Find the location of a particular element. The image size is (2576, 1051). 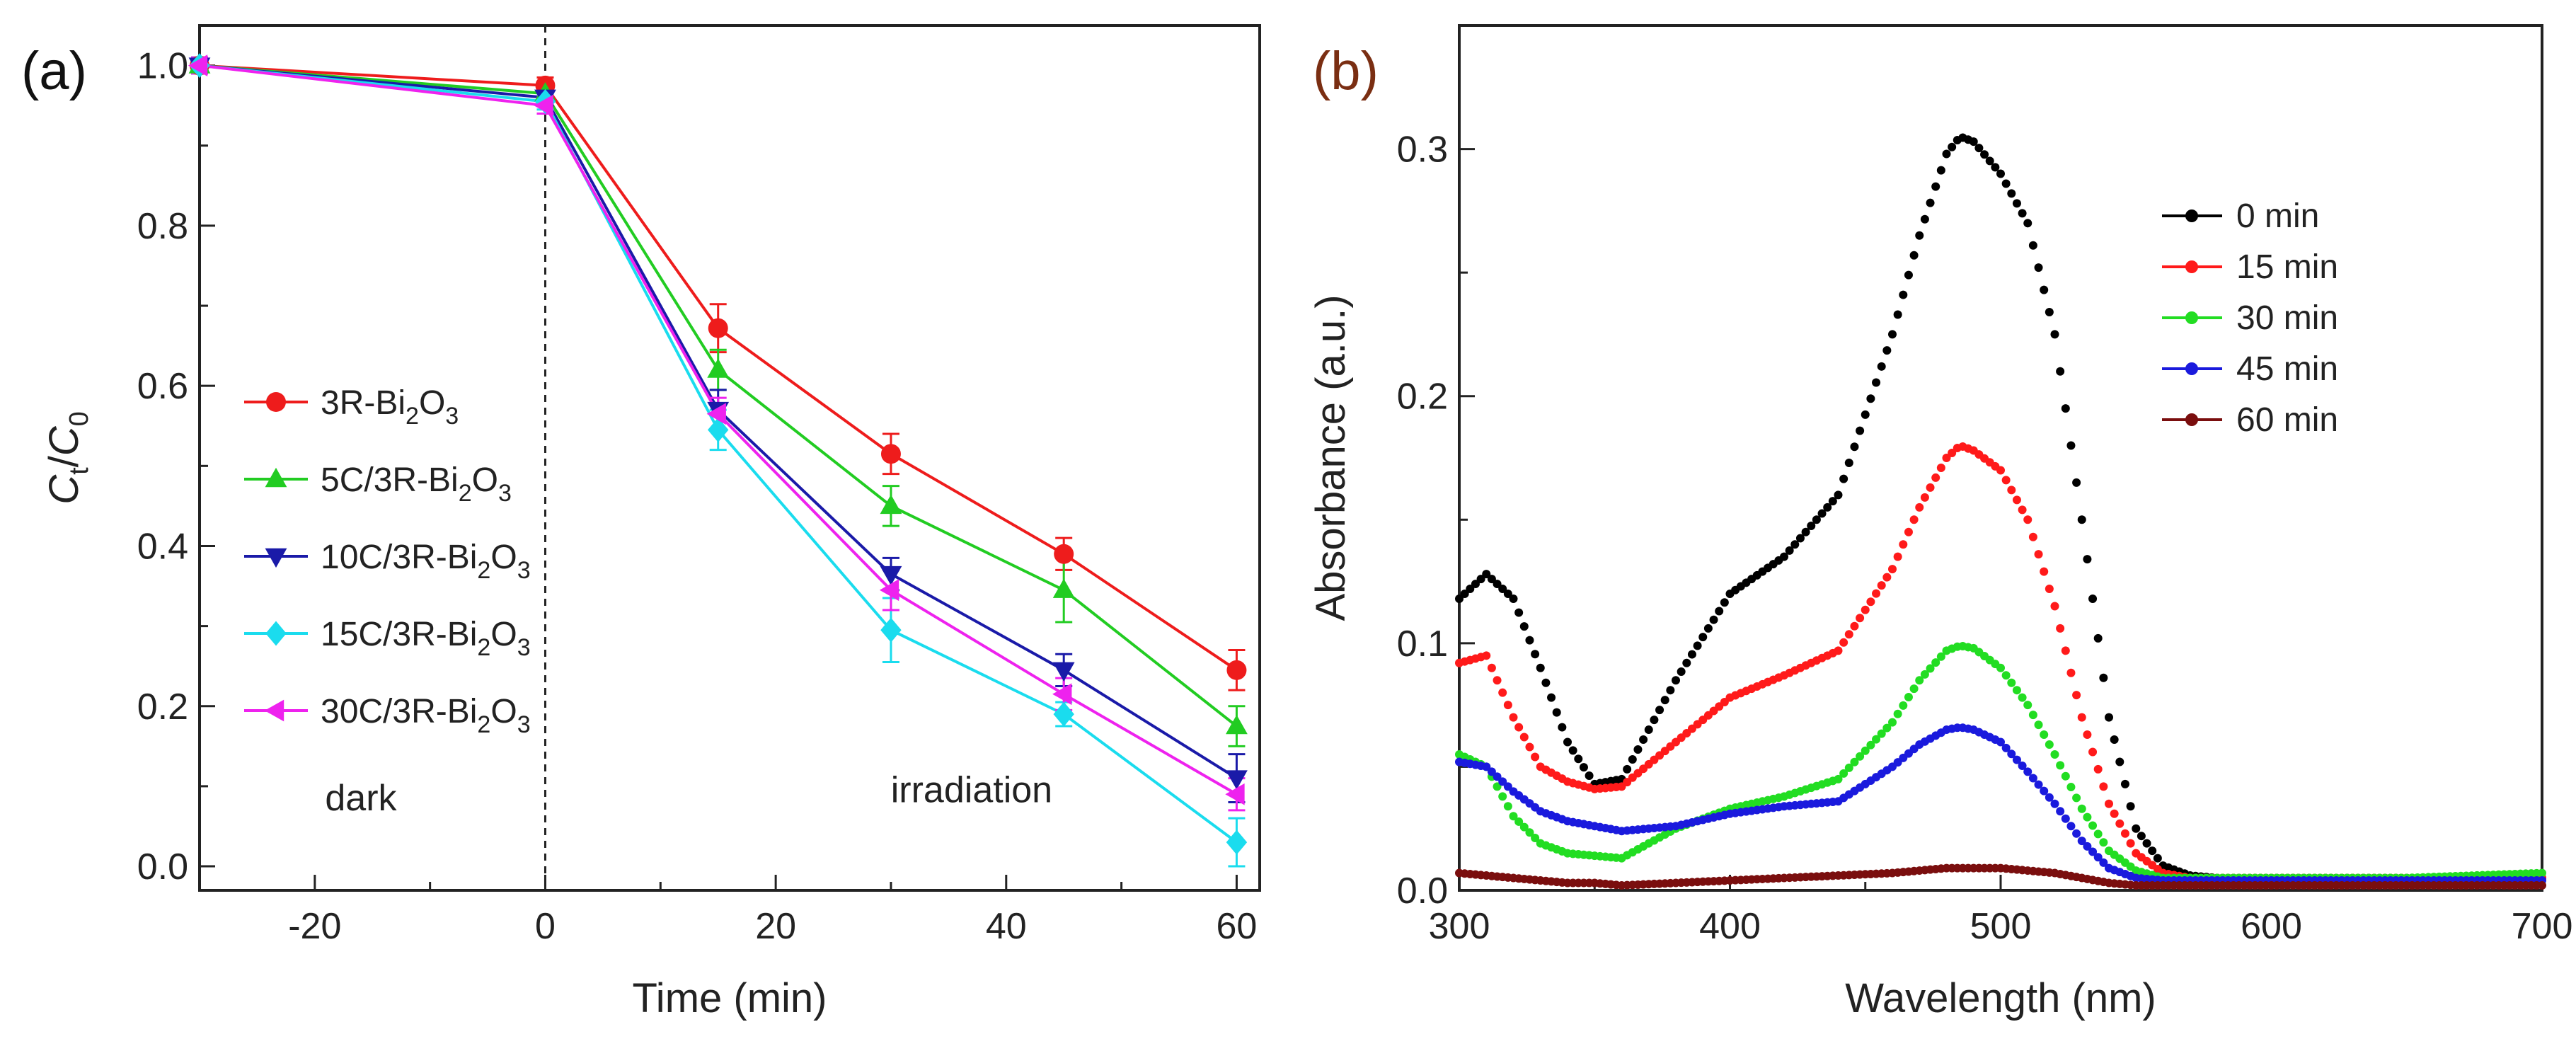

irradiation-annotation: irradiation is located at coordinates (971, 790).